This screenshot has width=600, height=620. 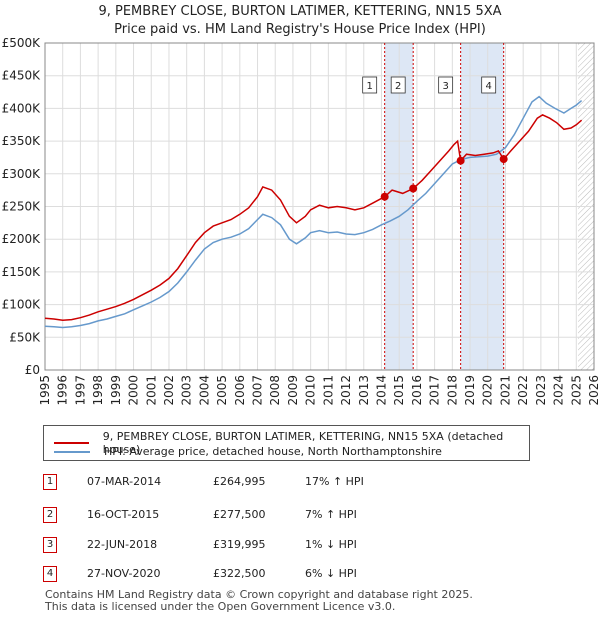 What do you see at coordinates (22, 207) in the screenshot?
I see `y-tick-label: £250K` at bounding box center [22, 207].